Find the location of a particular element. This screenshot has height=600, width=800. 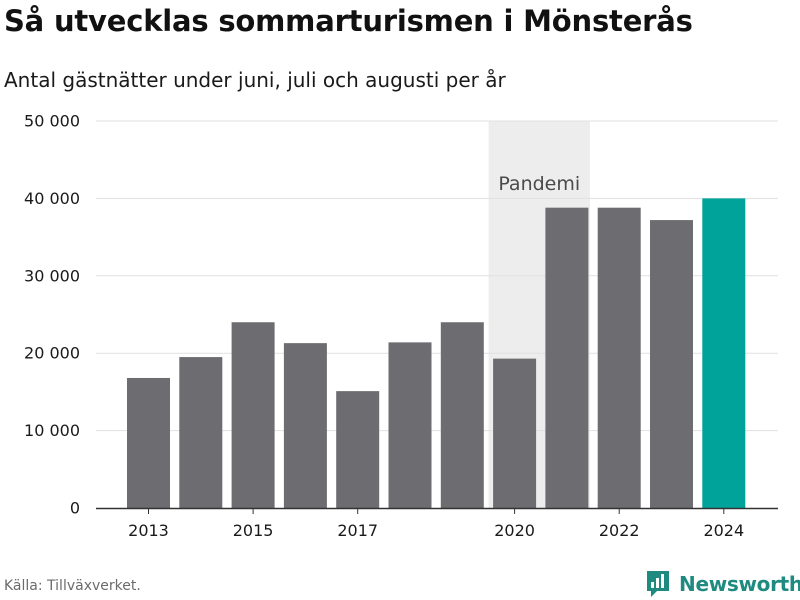

x-tick-label: 2020 is located at coordinates (514, 530).